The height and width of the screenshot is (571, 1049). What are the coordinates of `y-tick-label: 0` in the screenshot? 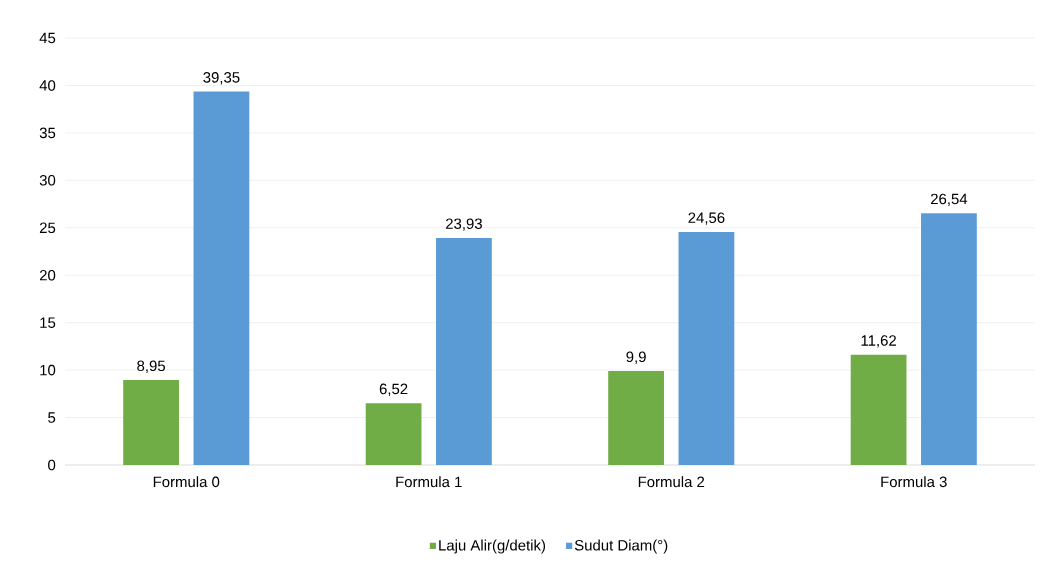 It's located at (52, 465).